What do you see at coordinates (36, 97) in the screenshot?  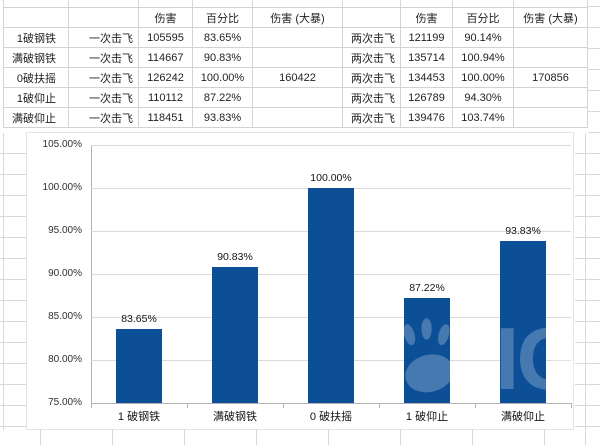 I see `cell-label: 1破仰止` at bounding box center [36, 97].